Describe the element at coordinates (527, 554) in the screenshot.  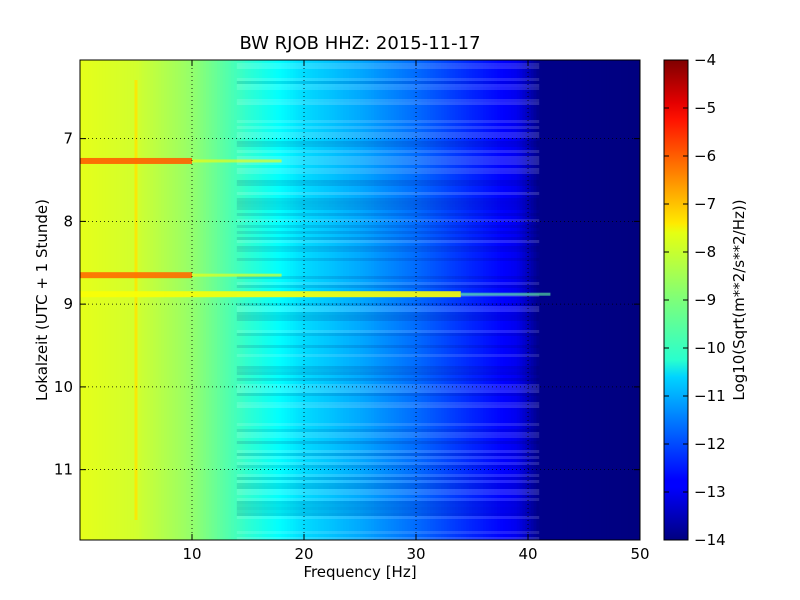
I see `x-tick-label: 40` at that location.